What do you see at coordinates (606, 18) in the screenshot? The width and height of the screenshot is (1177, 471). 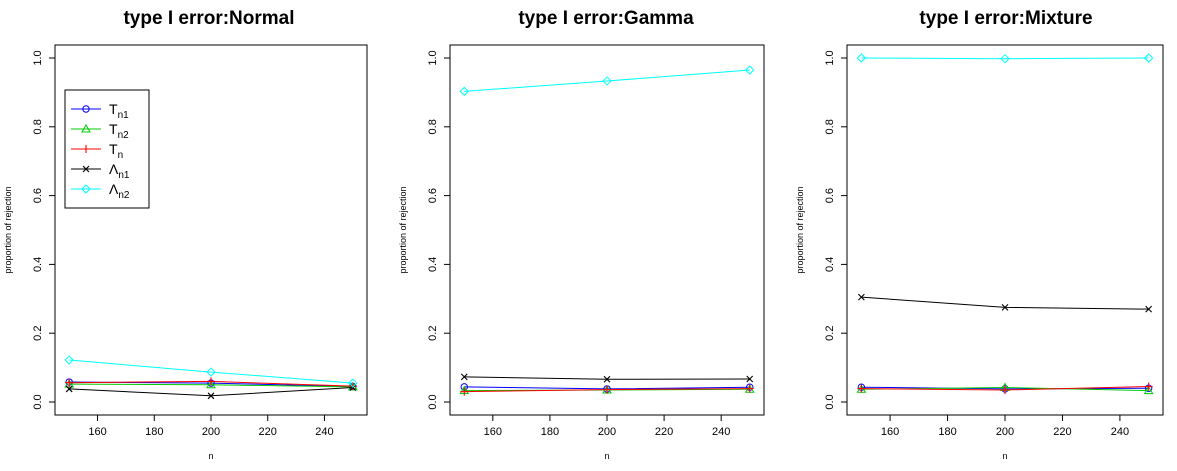 I see `chart-title: type I error:Gamma` at bounding box center [606, 18].